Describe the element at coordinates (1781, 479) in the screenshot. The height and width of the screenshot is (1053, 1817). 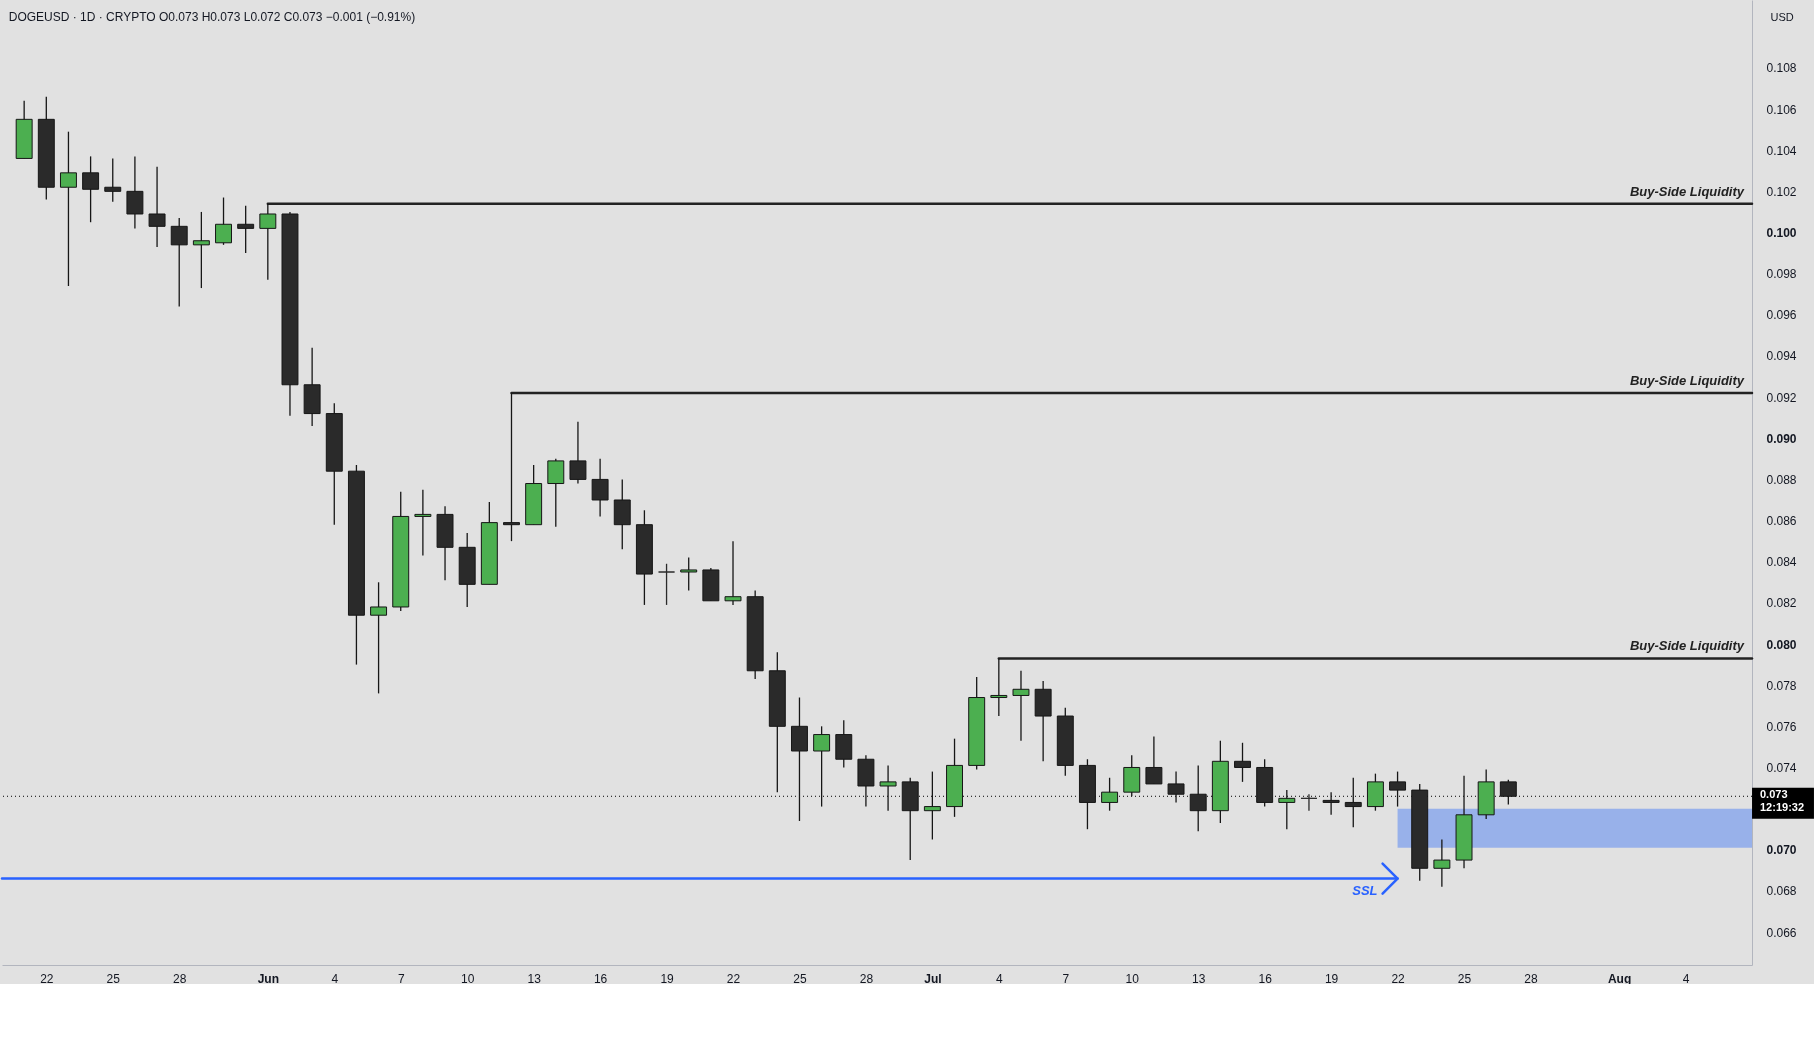
I see `y-tick-label: 0.088` at that location.